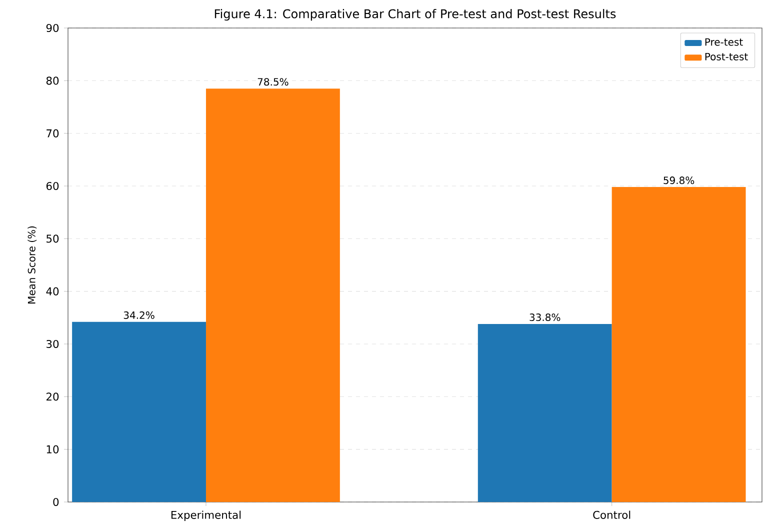 The image size is (769, 528). What do you see at coordinates (679, 180) in the screenshot?
I see `data-label: 59.8%` at bounding box center [679, 180].